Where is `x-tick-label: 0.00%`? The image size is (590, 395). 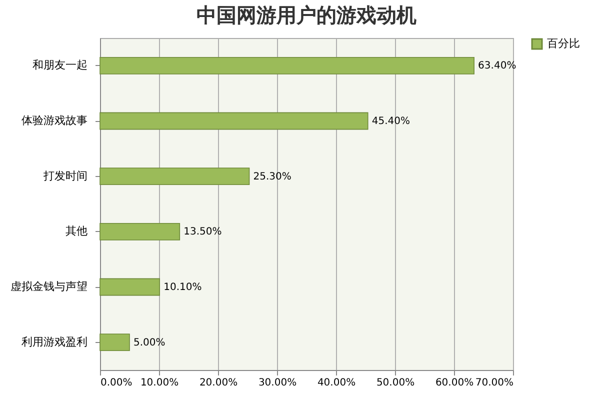
x-tick-label: 0.00% is located at coordinates (116, 383).